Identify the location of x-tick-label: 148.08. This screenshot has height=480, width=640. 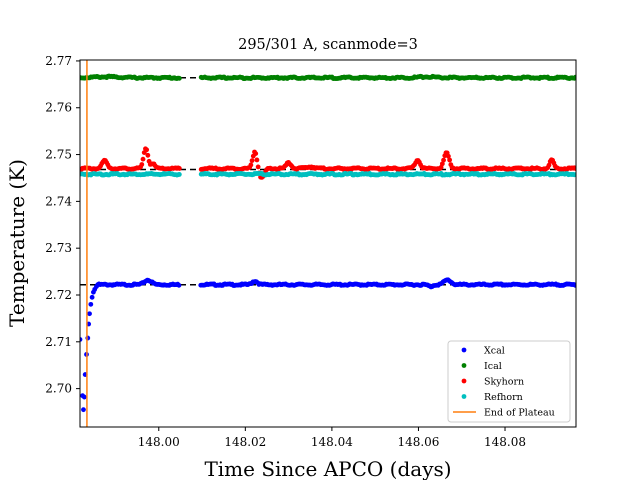
(505, 442).